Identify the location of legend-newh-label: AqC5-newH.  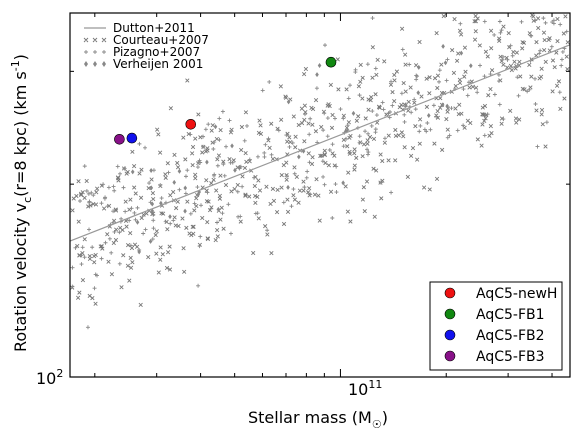
(516, 294).